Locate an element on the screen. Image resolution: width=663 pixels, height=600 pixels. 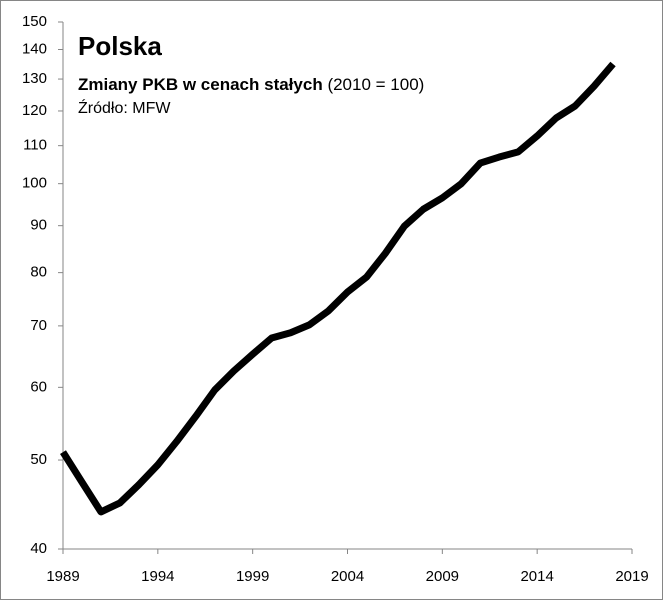
chart-subtitle: Zmiany PKB w cenach stałych (2010 = 100) is located at coordinates (251, 84).